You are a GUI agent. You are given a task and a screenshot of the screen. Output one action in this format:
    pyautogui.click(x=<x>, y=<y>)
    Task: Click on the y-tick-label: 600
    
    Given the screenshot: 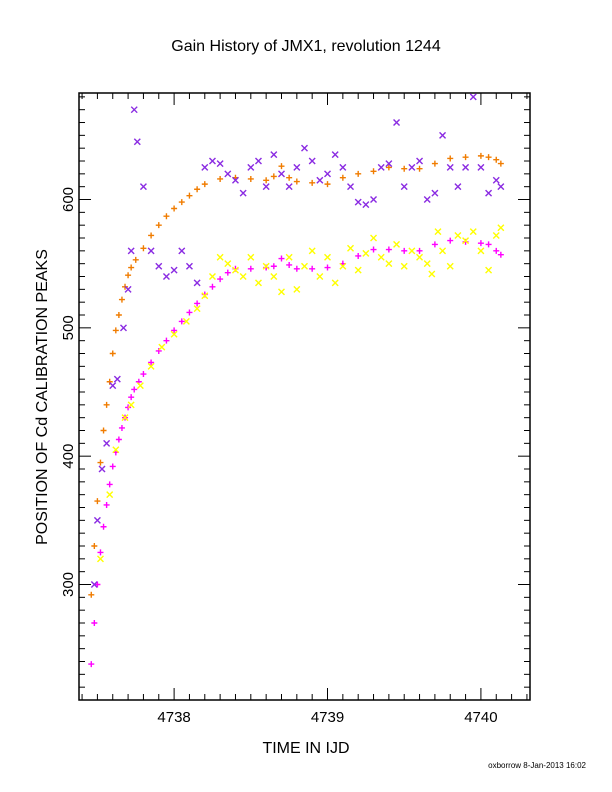 What is the action you would take?
    pyautogui.click(x=68, y=199)
    